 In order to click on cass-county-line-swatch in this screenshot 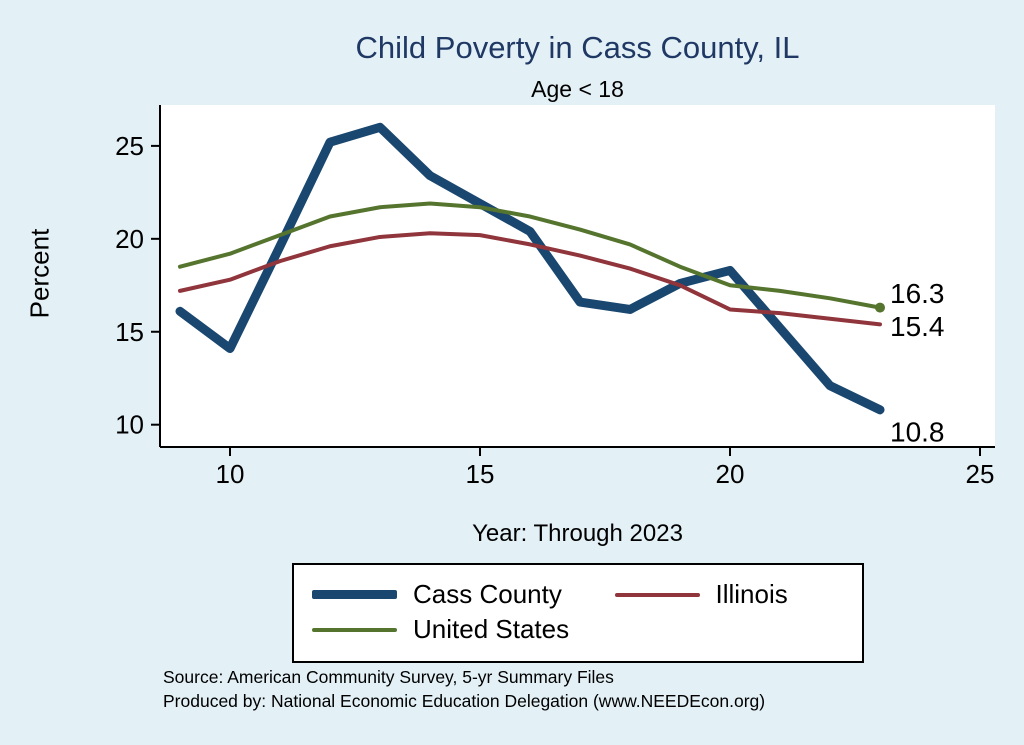, I will do `click(354, 594)`.